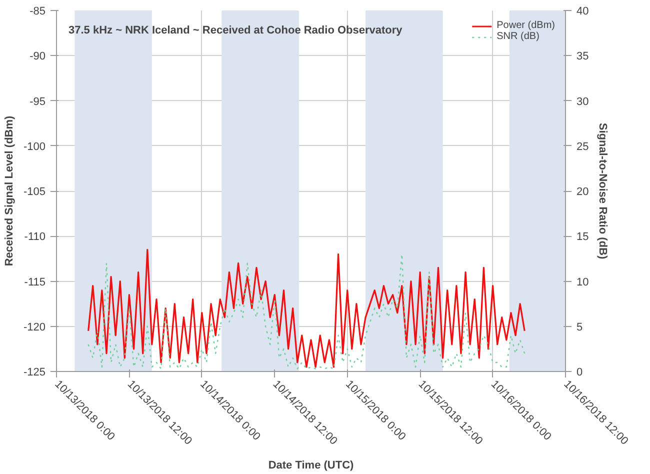  I want to click on y2-axis-title: Signal-to-Noise Ratio (dB), so click(602, 191).